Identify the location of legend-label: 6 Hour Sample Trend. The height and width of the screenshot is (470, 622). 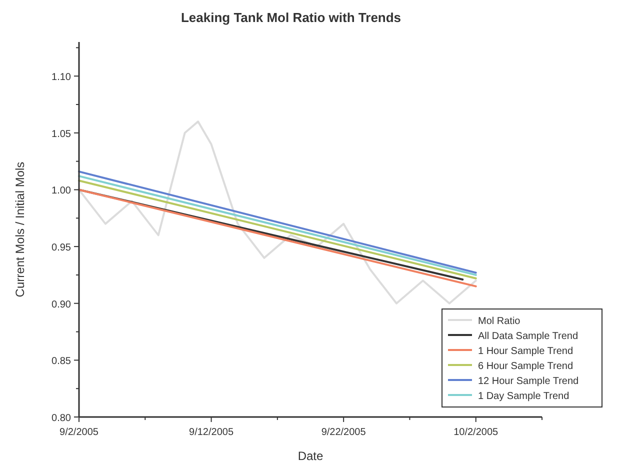
(526, 366).